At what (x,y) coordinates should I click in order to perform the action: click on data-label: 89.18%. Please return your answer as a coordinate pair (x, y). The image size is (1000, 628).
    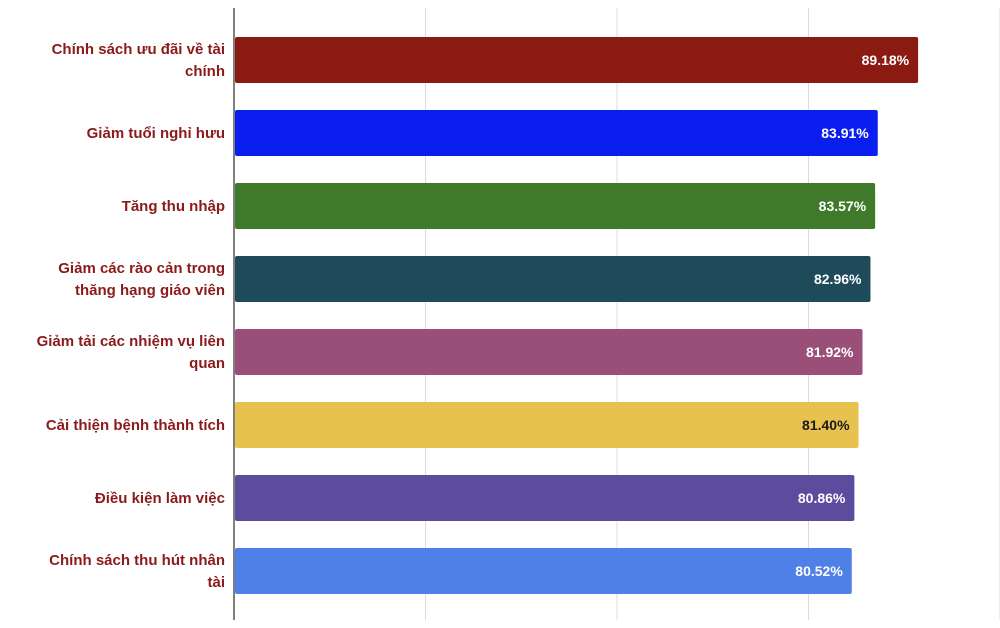
    Looking at the image, I should click on (886, 60).